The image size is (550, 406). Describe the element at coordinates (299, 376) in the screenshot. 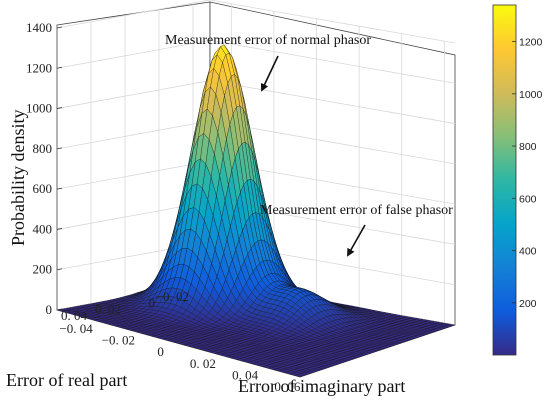

I see `surface-patch` at that location.